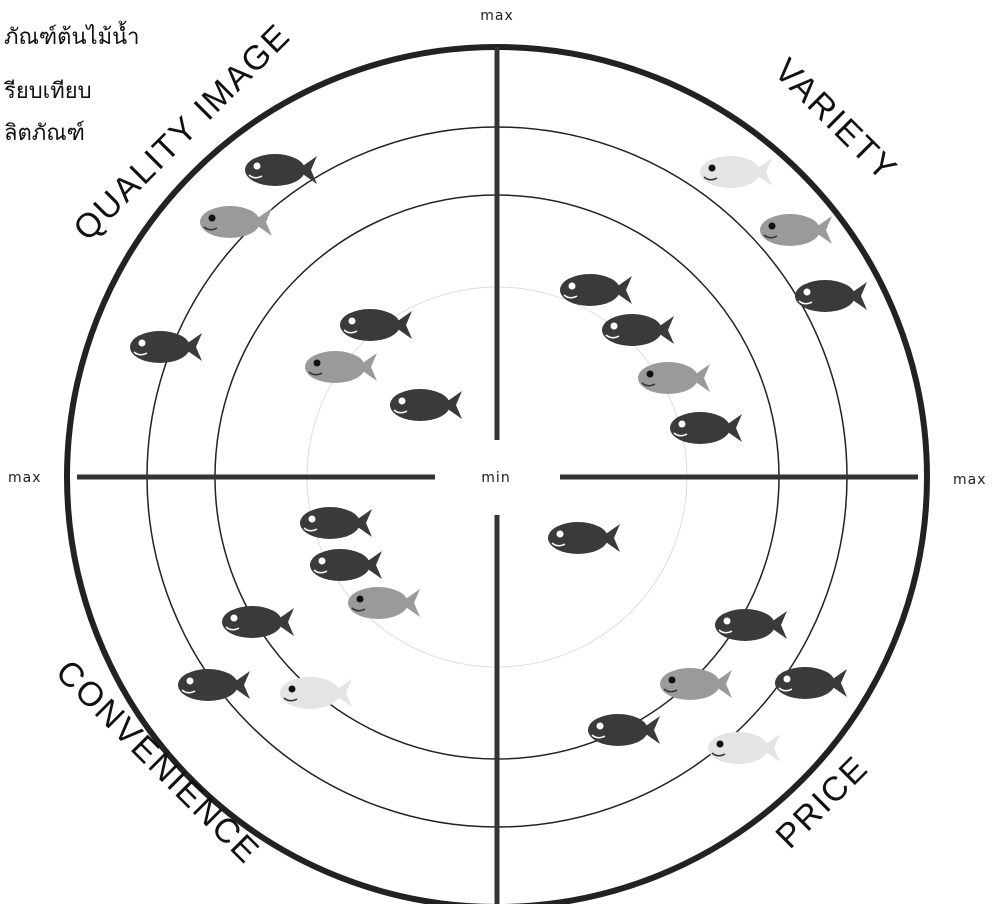  I want to click on header-line: ลิตภัณฑ์, so click(44, 133).